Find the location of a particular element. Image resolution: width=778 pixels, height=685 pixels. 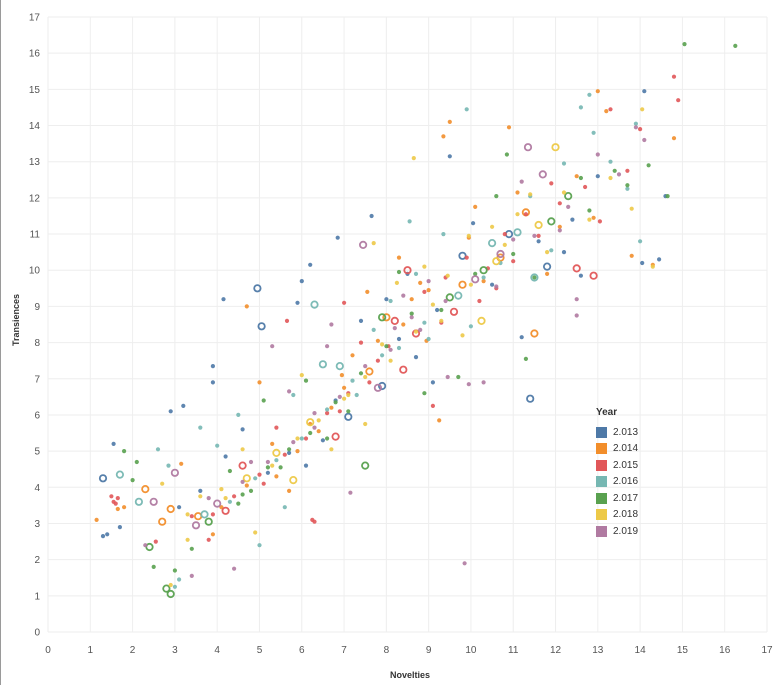

legend-item: 2.015 is located at coordinates (636, 465).